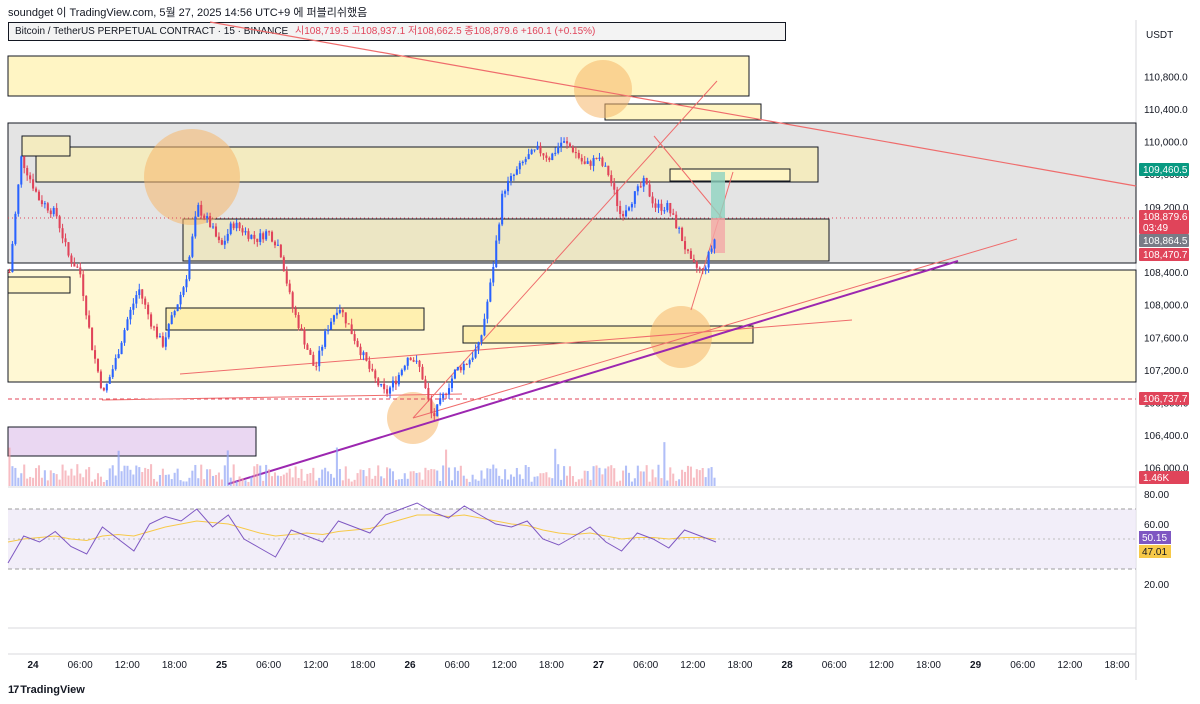 Image resolution: width=1200 pixels, height=704 pixels. What do you see at coordinates (718, 235) in the screenshot?
I see `projection-stop` at bounding box center [718, 235].